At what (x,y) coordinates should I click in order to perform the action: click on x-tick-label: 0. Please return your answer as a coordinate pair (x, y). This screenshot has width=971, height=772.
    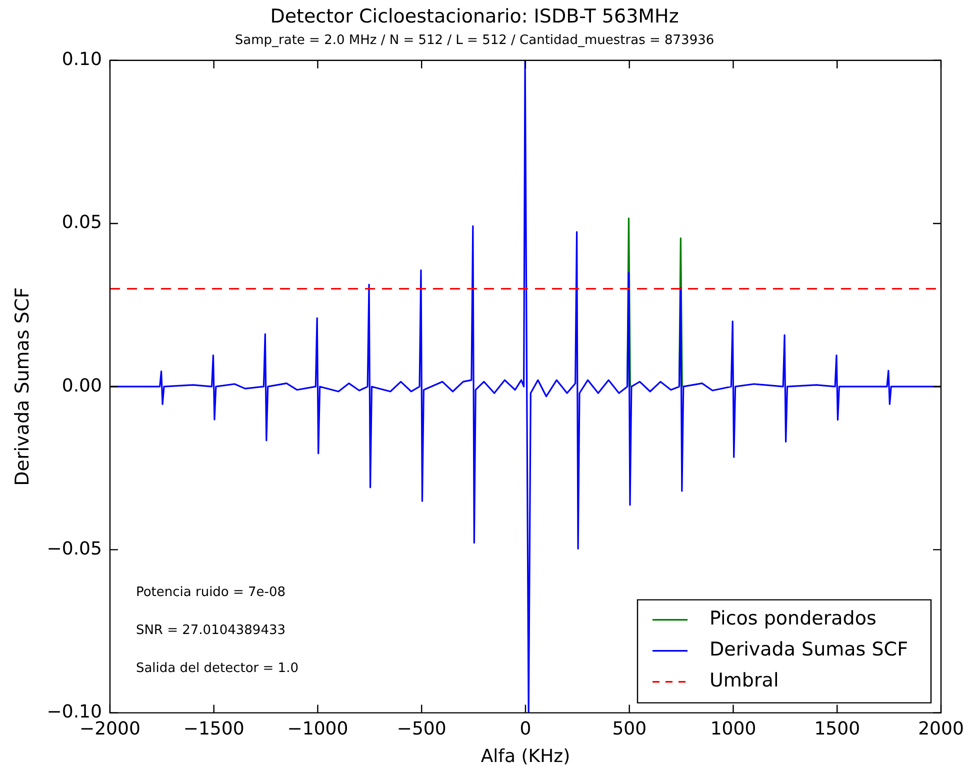
    Looking at the image, I should click on (526, 729).